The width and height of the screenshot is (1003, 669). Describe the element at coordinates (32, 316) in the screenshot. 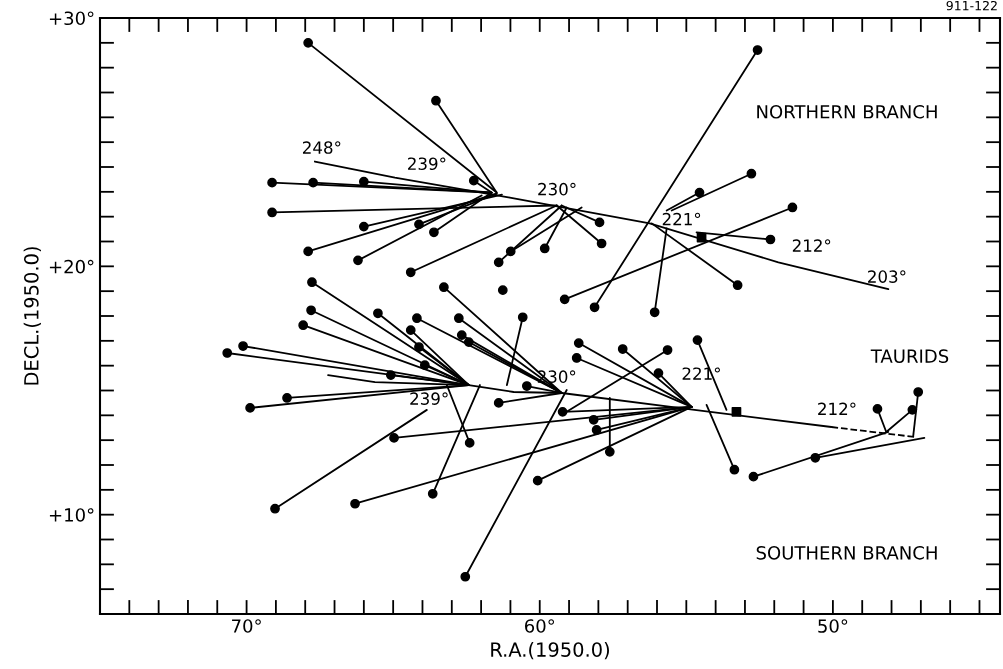

I see `y-axis-title: DECL.(1950.0)` at that location.